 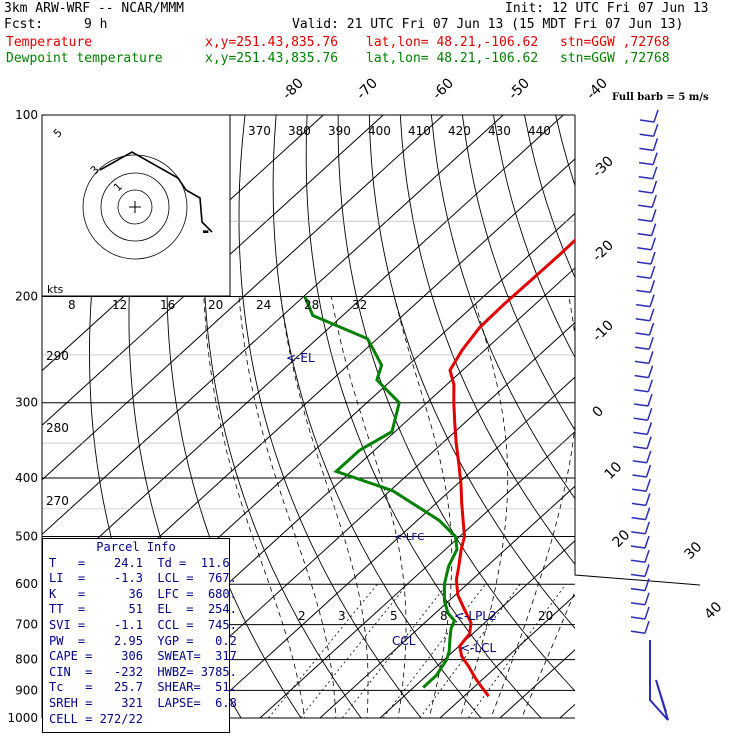 What do you see at coordinates (302, 616) in the screenshot?
I see `mixing-ratio-label: 2` at bounding box center [302, 616].